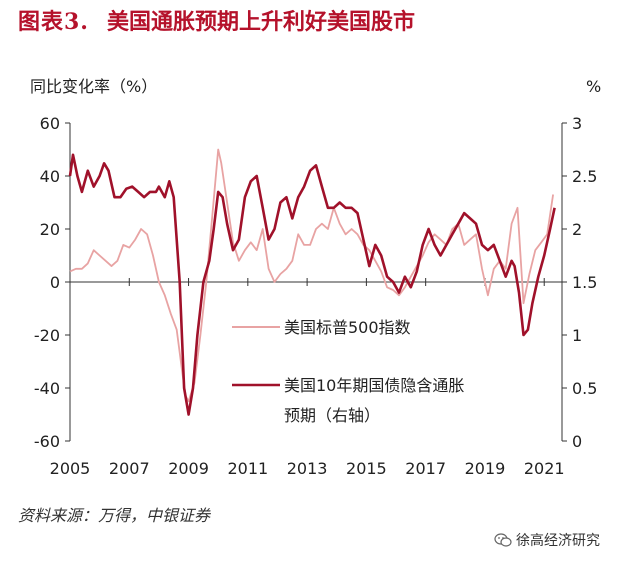 Image resolution: width=640 pixels, height=565 pixels. Describe the element at coordinates (485, 468) in the screenshot. I see `x-tick-label: 2019` at that location.